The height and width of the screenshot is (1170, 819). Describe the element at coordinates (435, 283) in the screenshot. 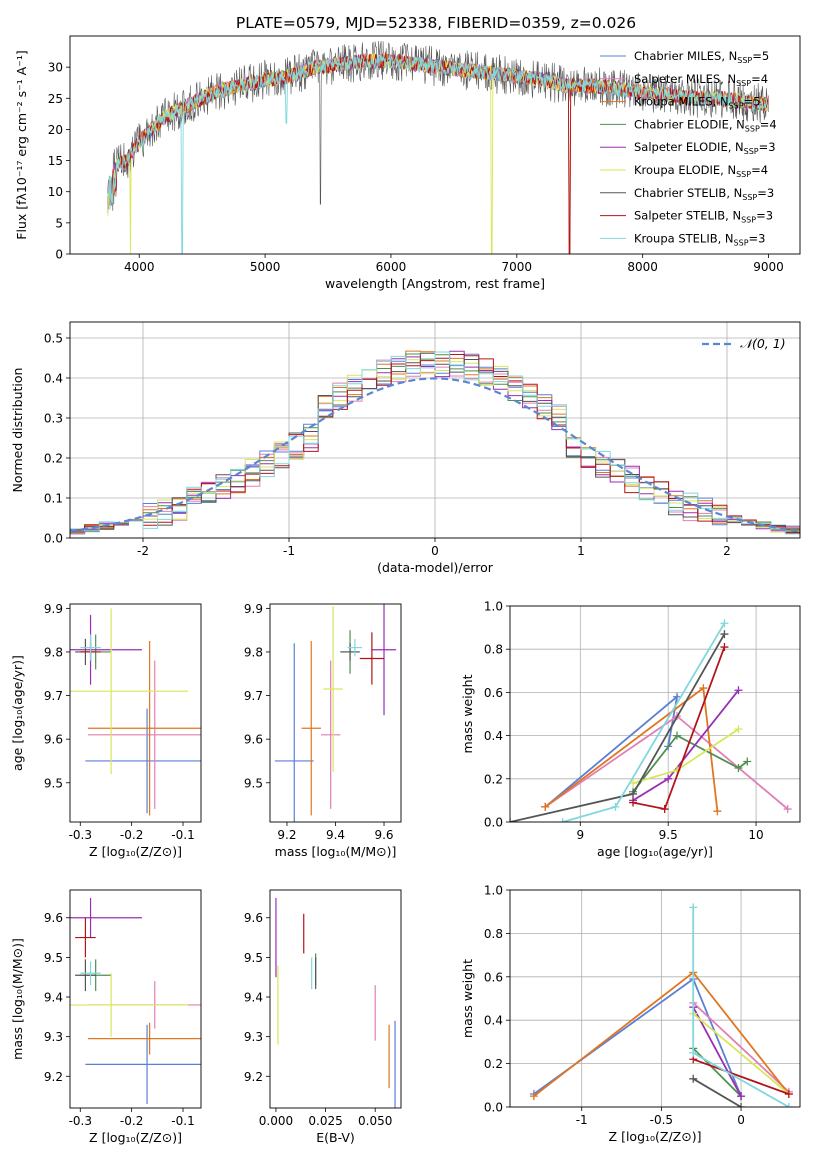

I see `x-axis-label: wavelength [Angstrom, rest frame]` at that location.